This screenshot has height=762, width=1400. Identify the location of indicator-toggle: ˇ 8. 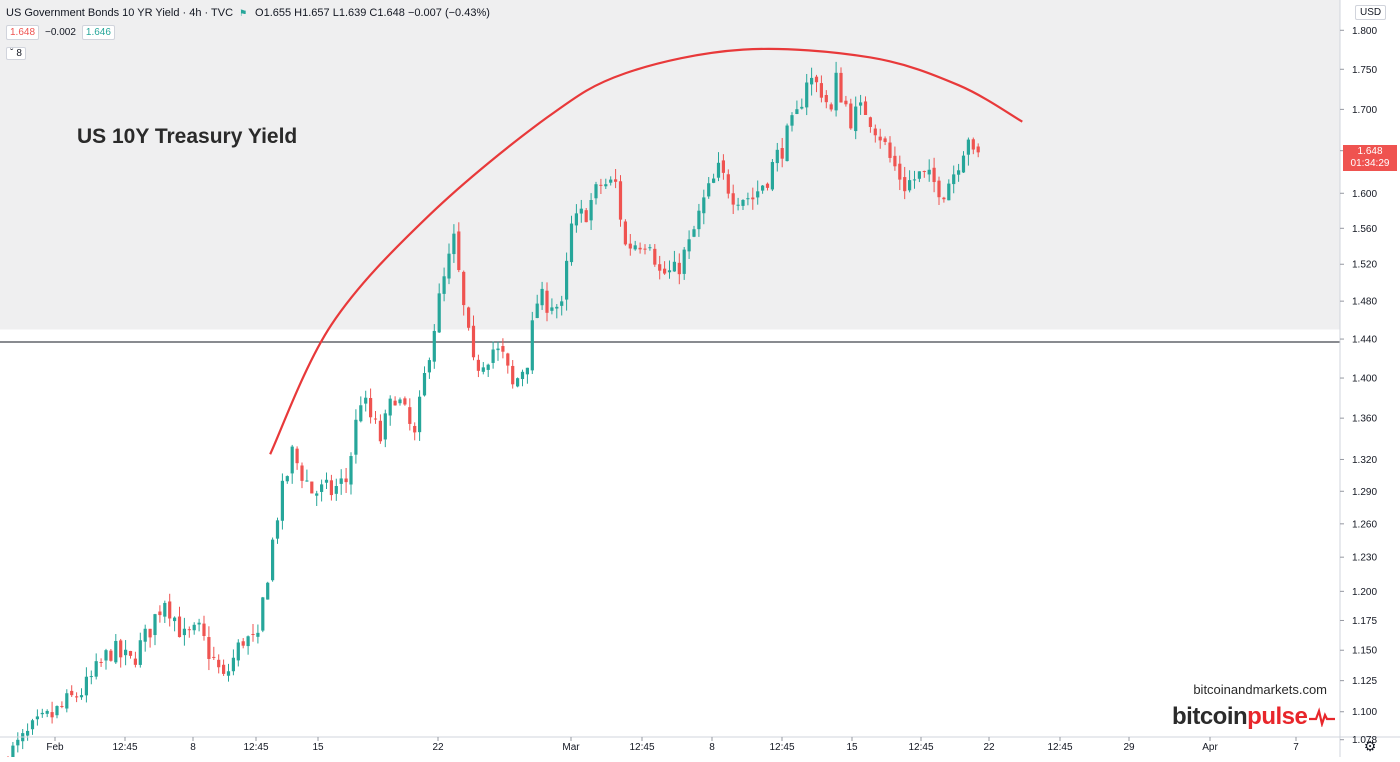
(16, 53).